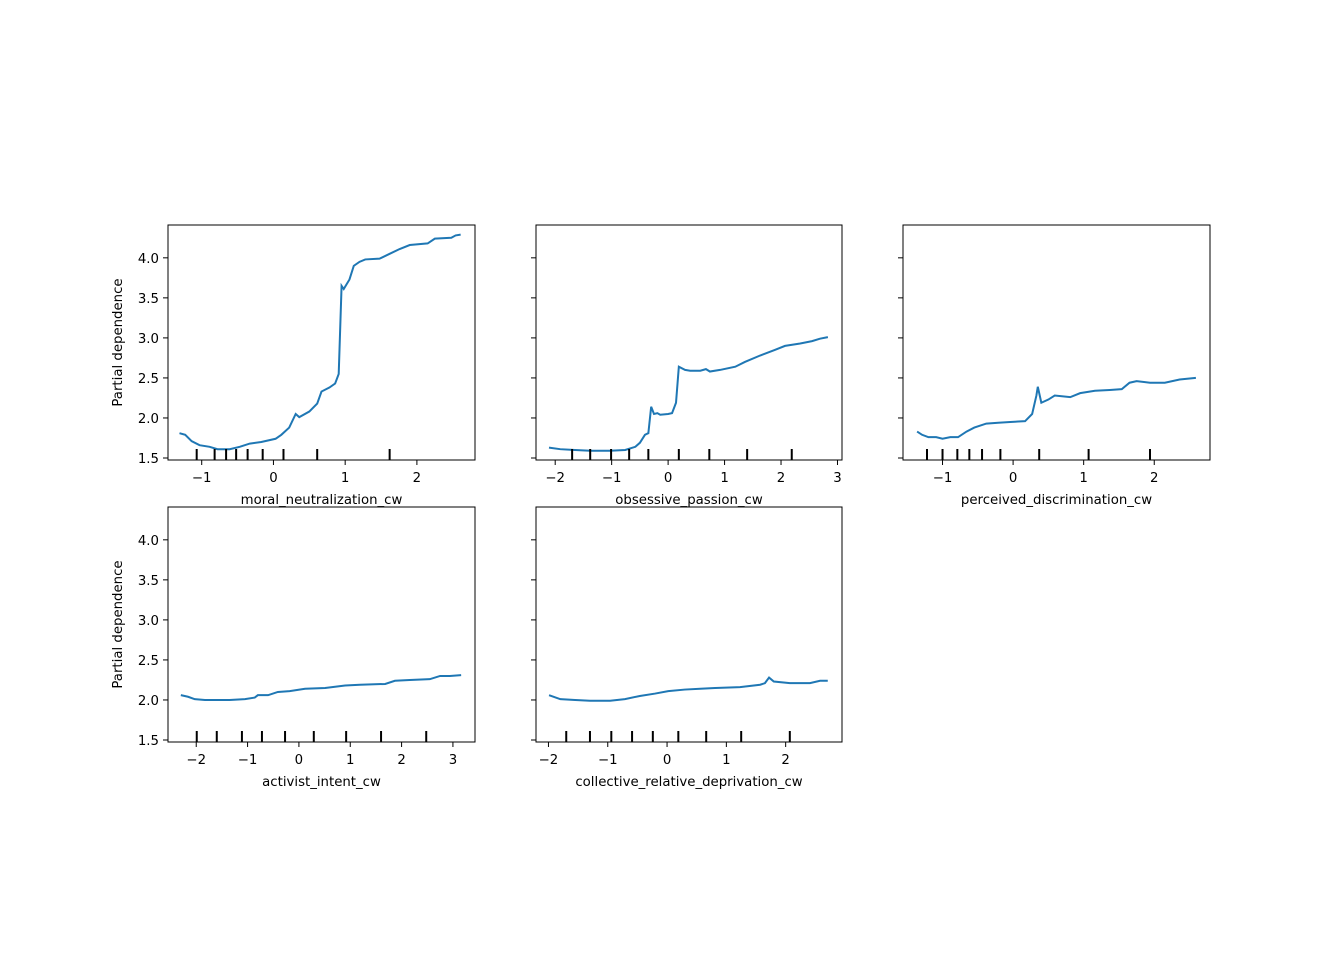 The height and width of the screenshot is (960, 1344). What do you see at coordinates (322, 500) in the screenshot?
I see `x-axis-label: moral_neutralization_cw` at bounding box center [322, 500].